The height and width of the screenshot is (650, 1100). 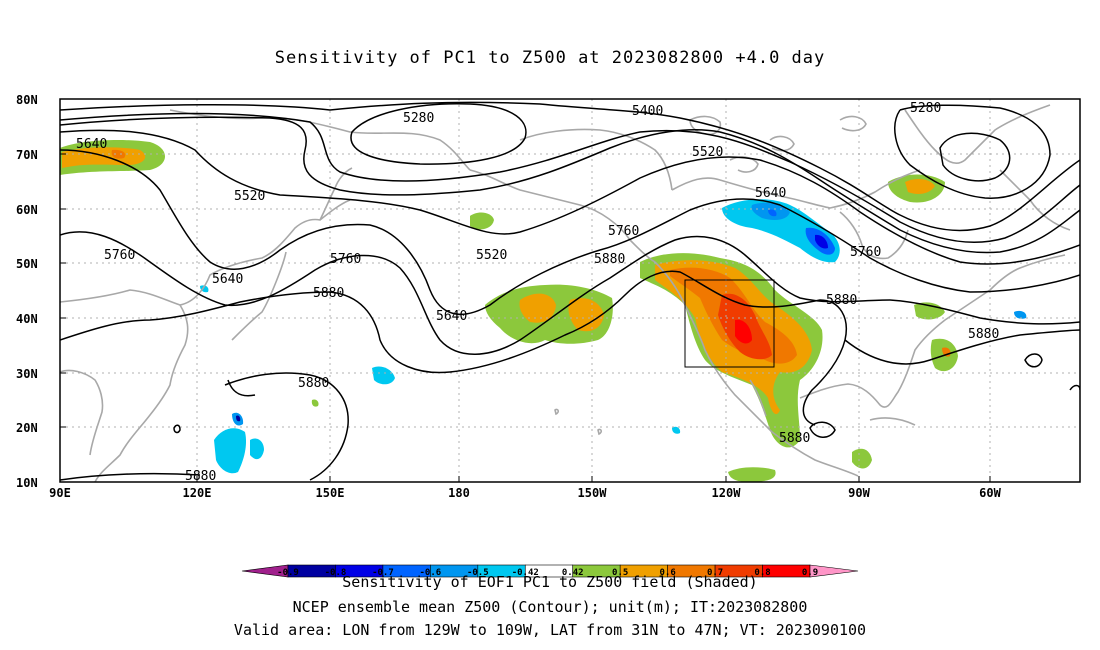 I want to click on colorbar-level-label: 0.42, so click(x=573, y=573).